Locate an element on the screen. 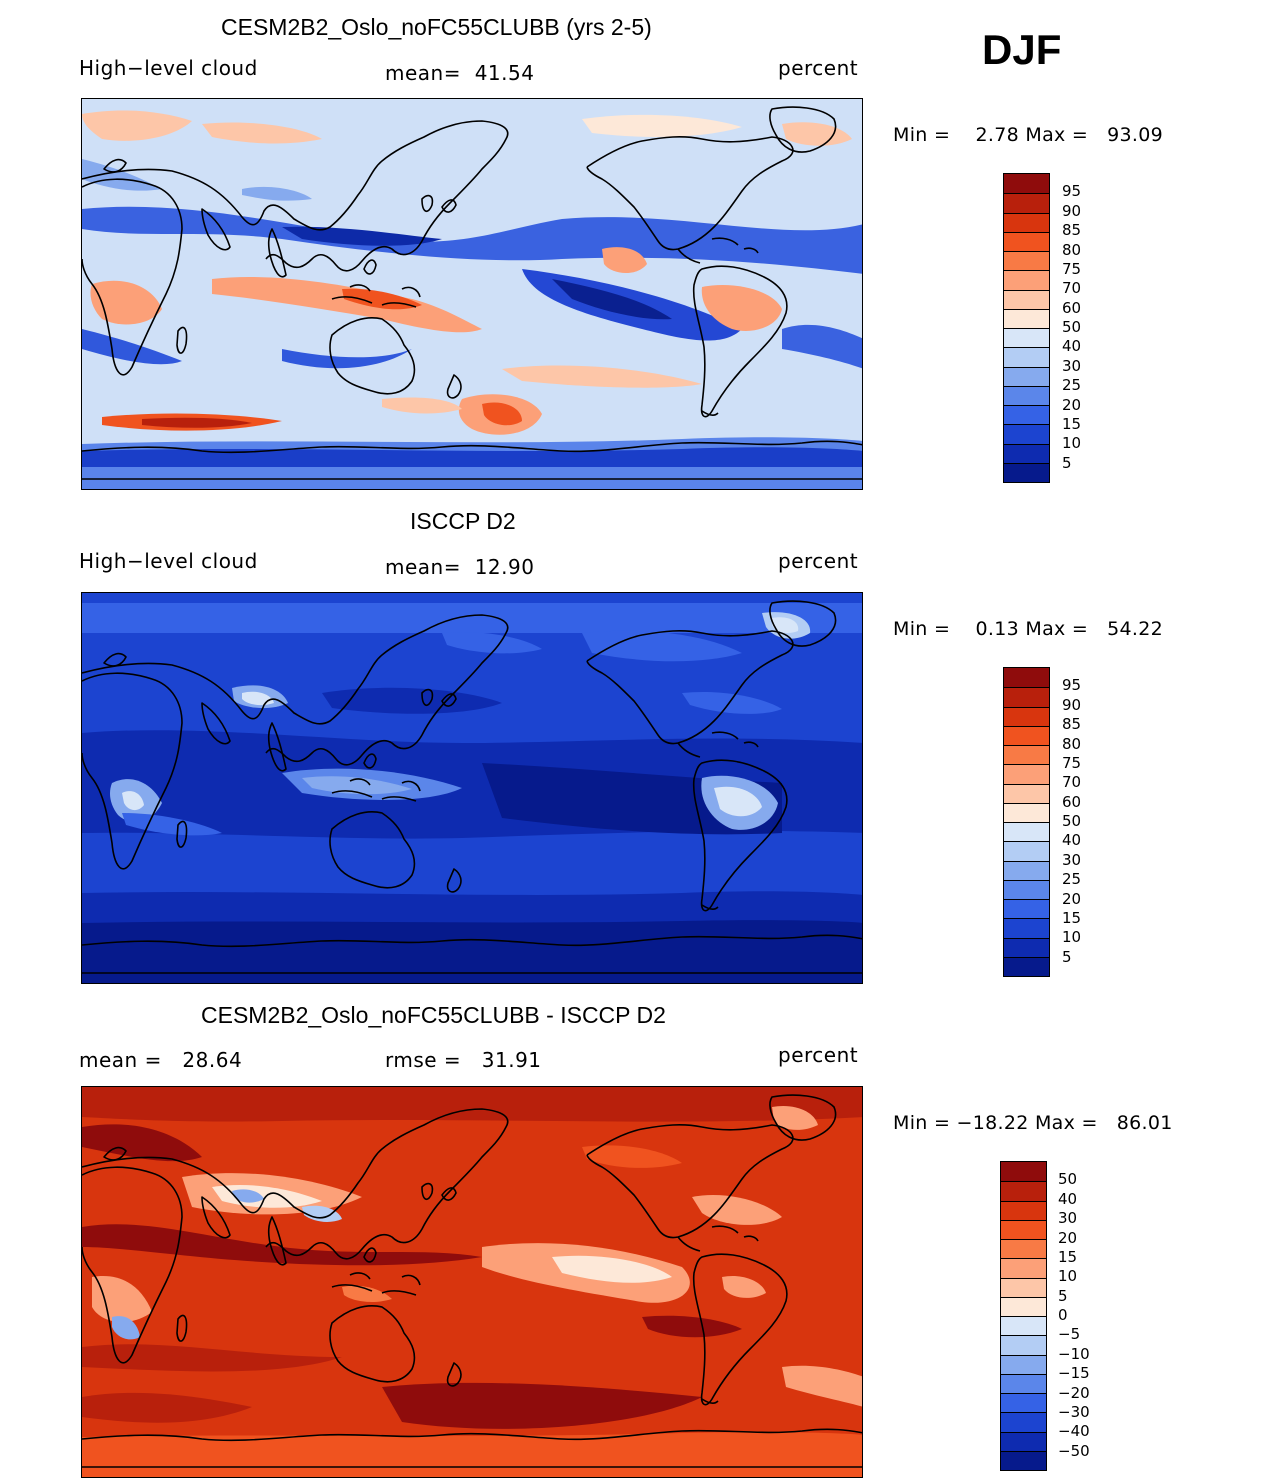 This screenshot has height=1484, width=1285. panel3-units-label: percent is located at coordinates (818, 1055).